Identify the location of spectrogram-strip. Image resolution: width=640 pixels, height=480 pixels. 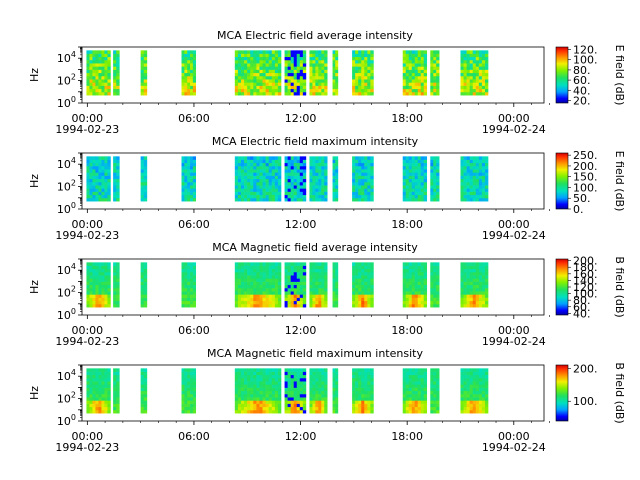
(335, 285).